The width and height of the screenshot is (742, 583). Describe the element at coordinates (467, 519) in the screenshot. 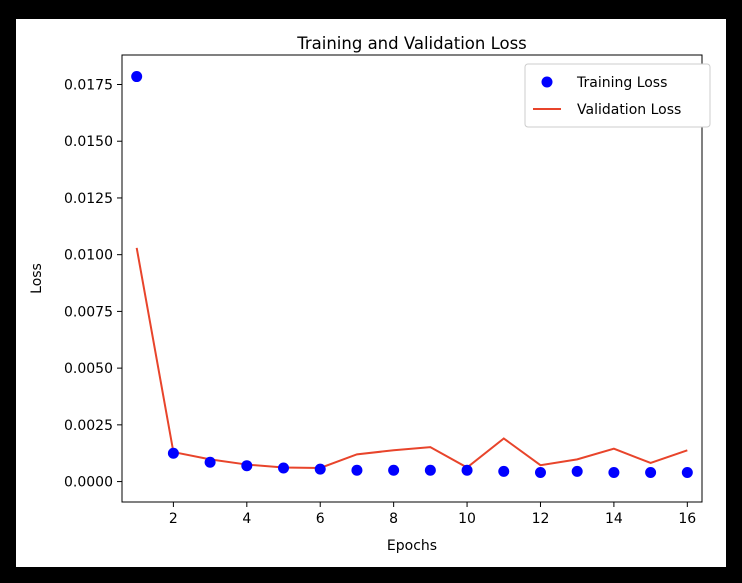

I see `x-tick-label: 10` at that location.